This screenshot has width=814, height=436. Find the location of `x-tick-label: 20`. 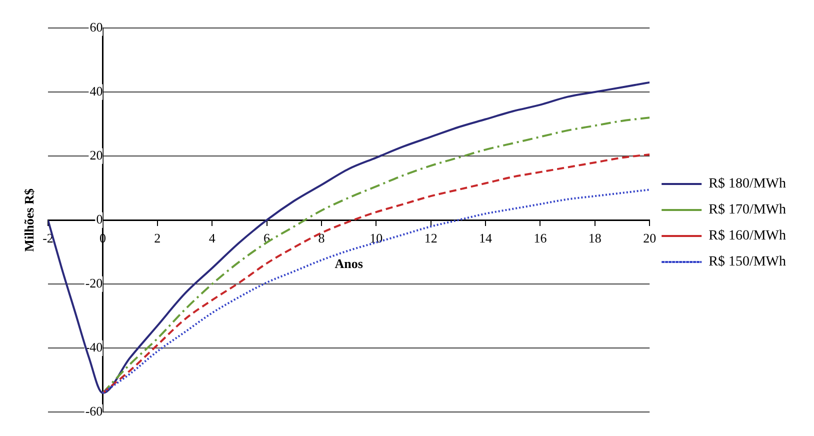

x-tick-label: 20 is located at coordinates (649, 238).